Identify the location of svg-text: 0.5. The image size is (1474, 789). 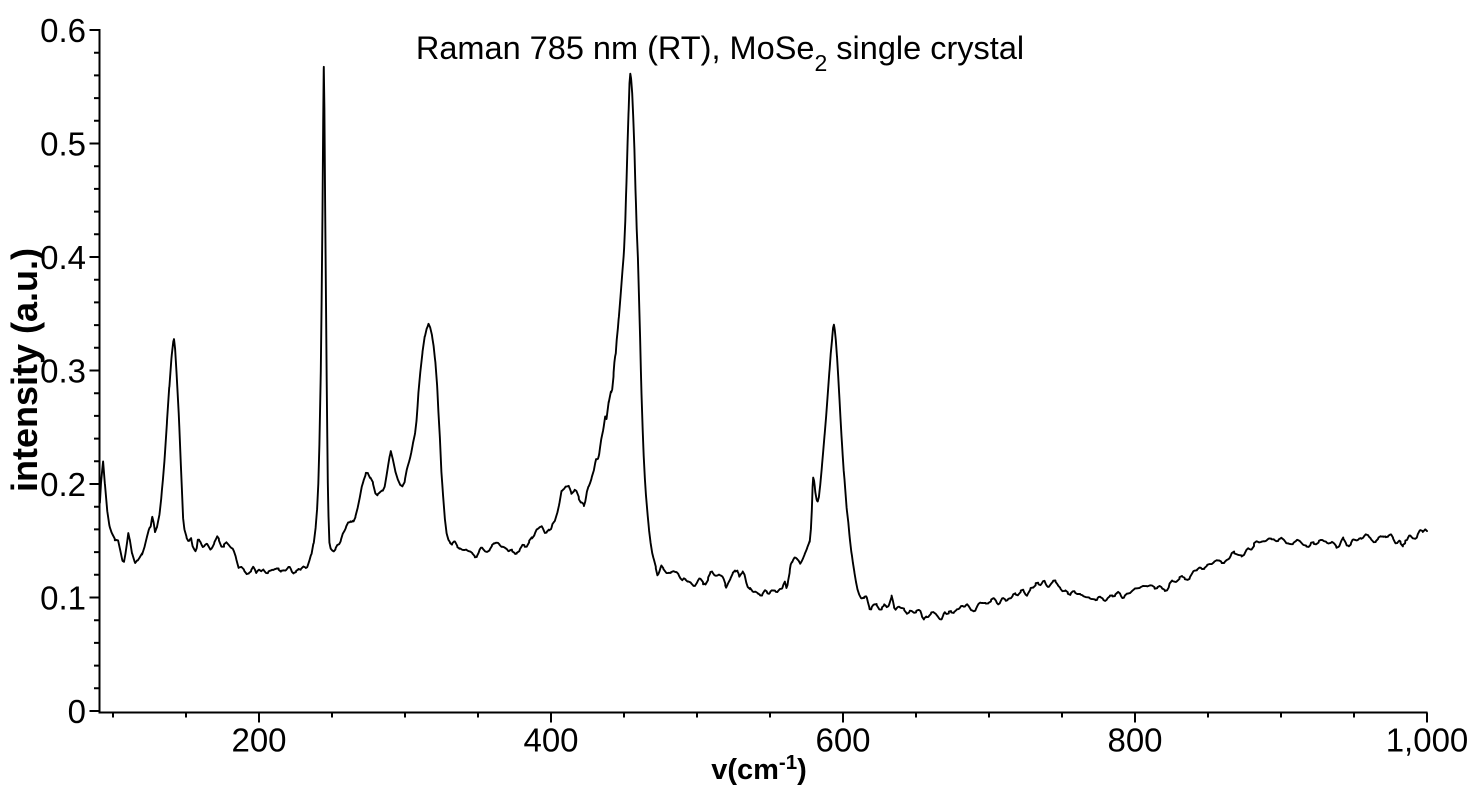
(63, 144).